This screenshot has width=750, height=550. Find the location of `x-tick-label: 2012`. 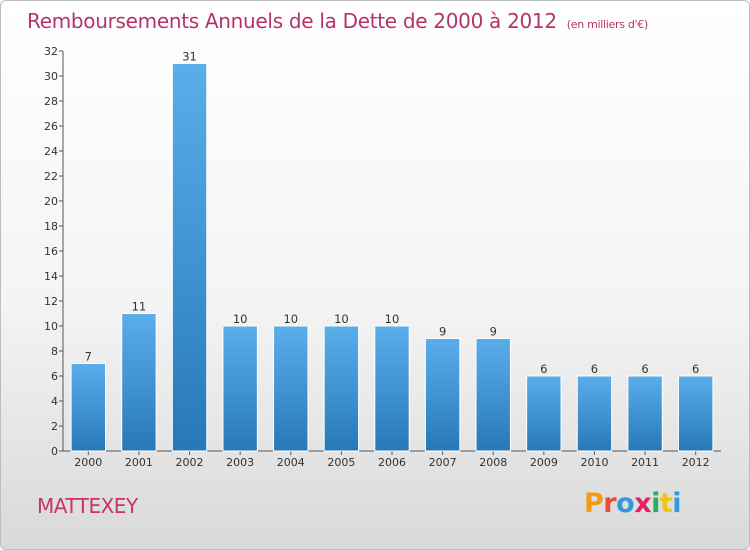

x-tick-label: 2012 is located at coordinates (696, 462).